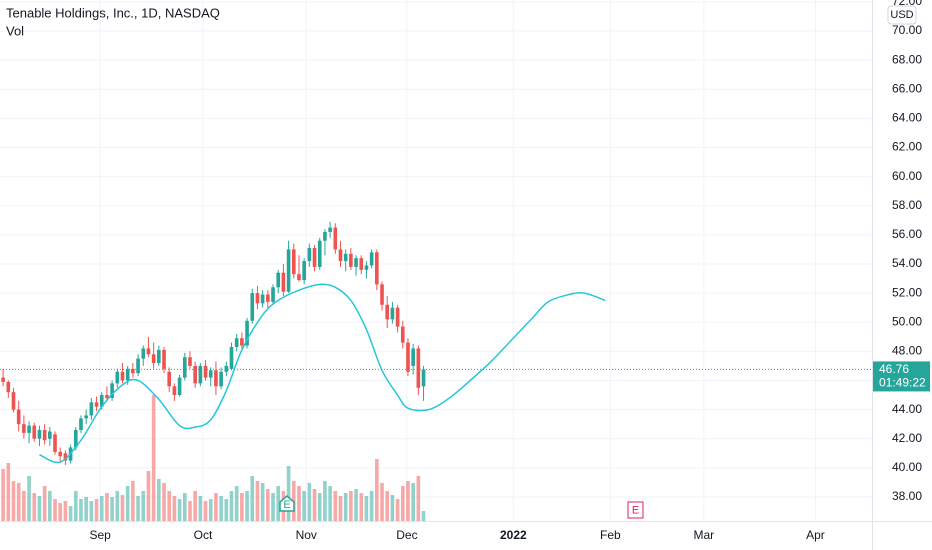 The width and height of the screenshot is (932, 550). I want to click on y-tick-label: 48.00, so click(907, 351).